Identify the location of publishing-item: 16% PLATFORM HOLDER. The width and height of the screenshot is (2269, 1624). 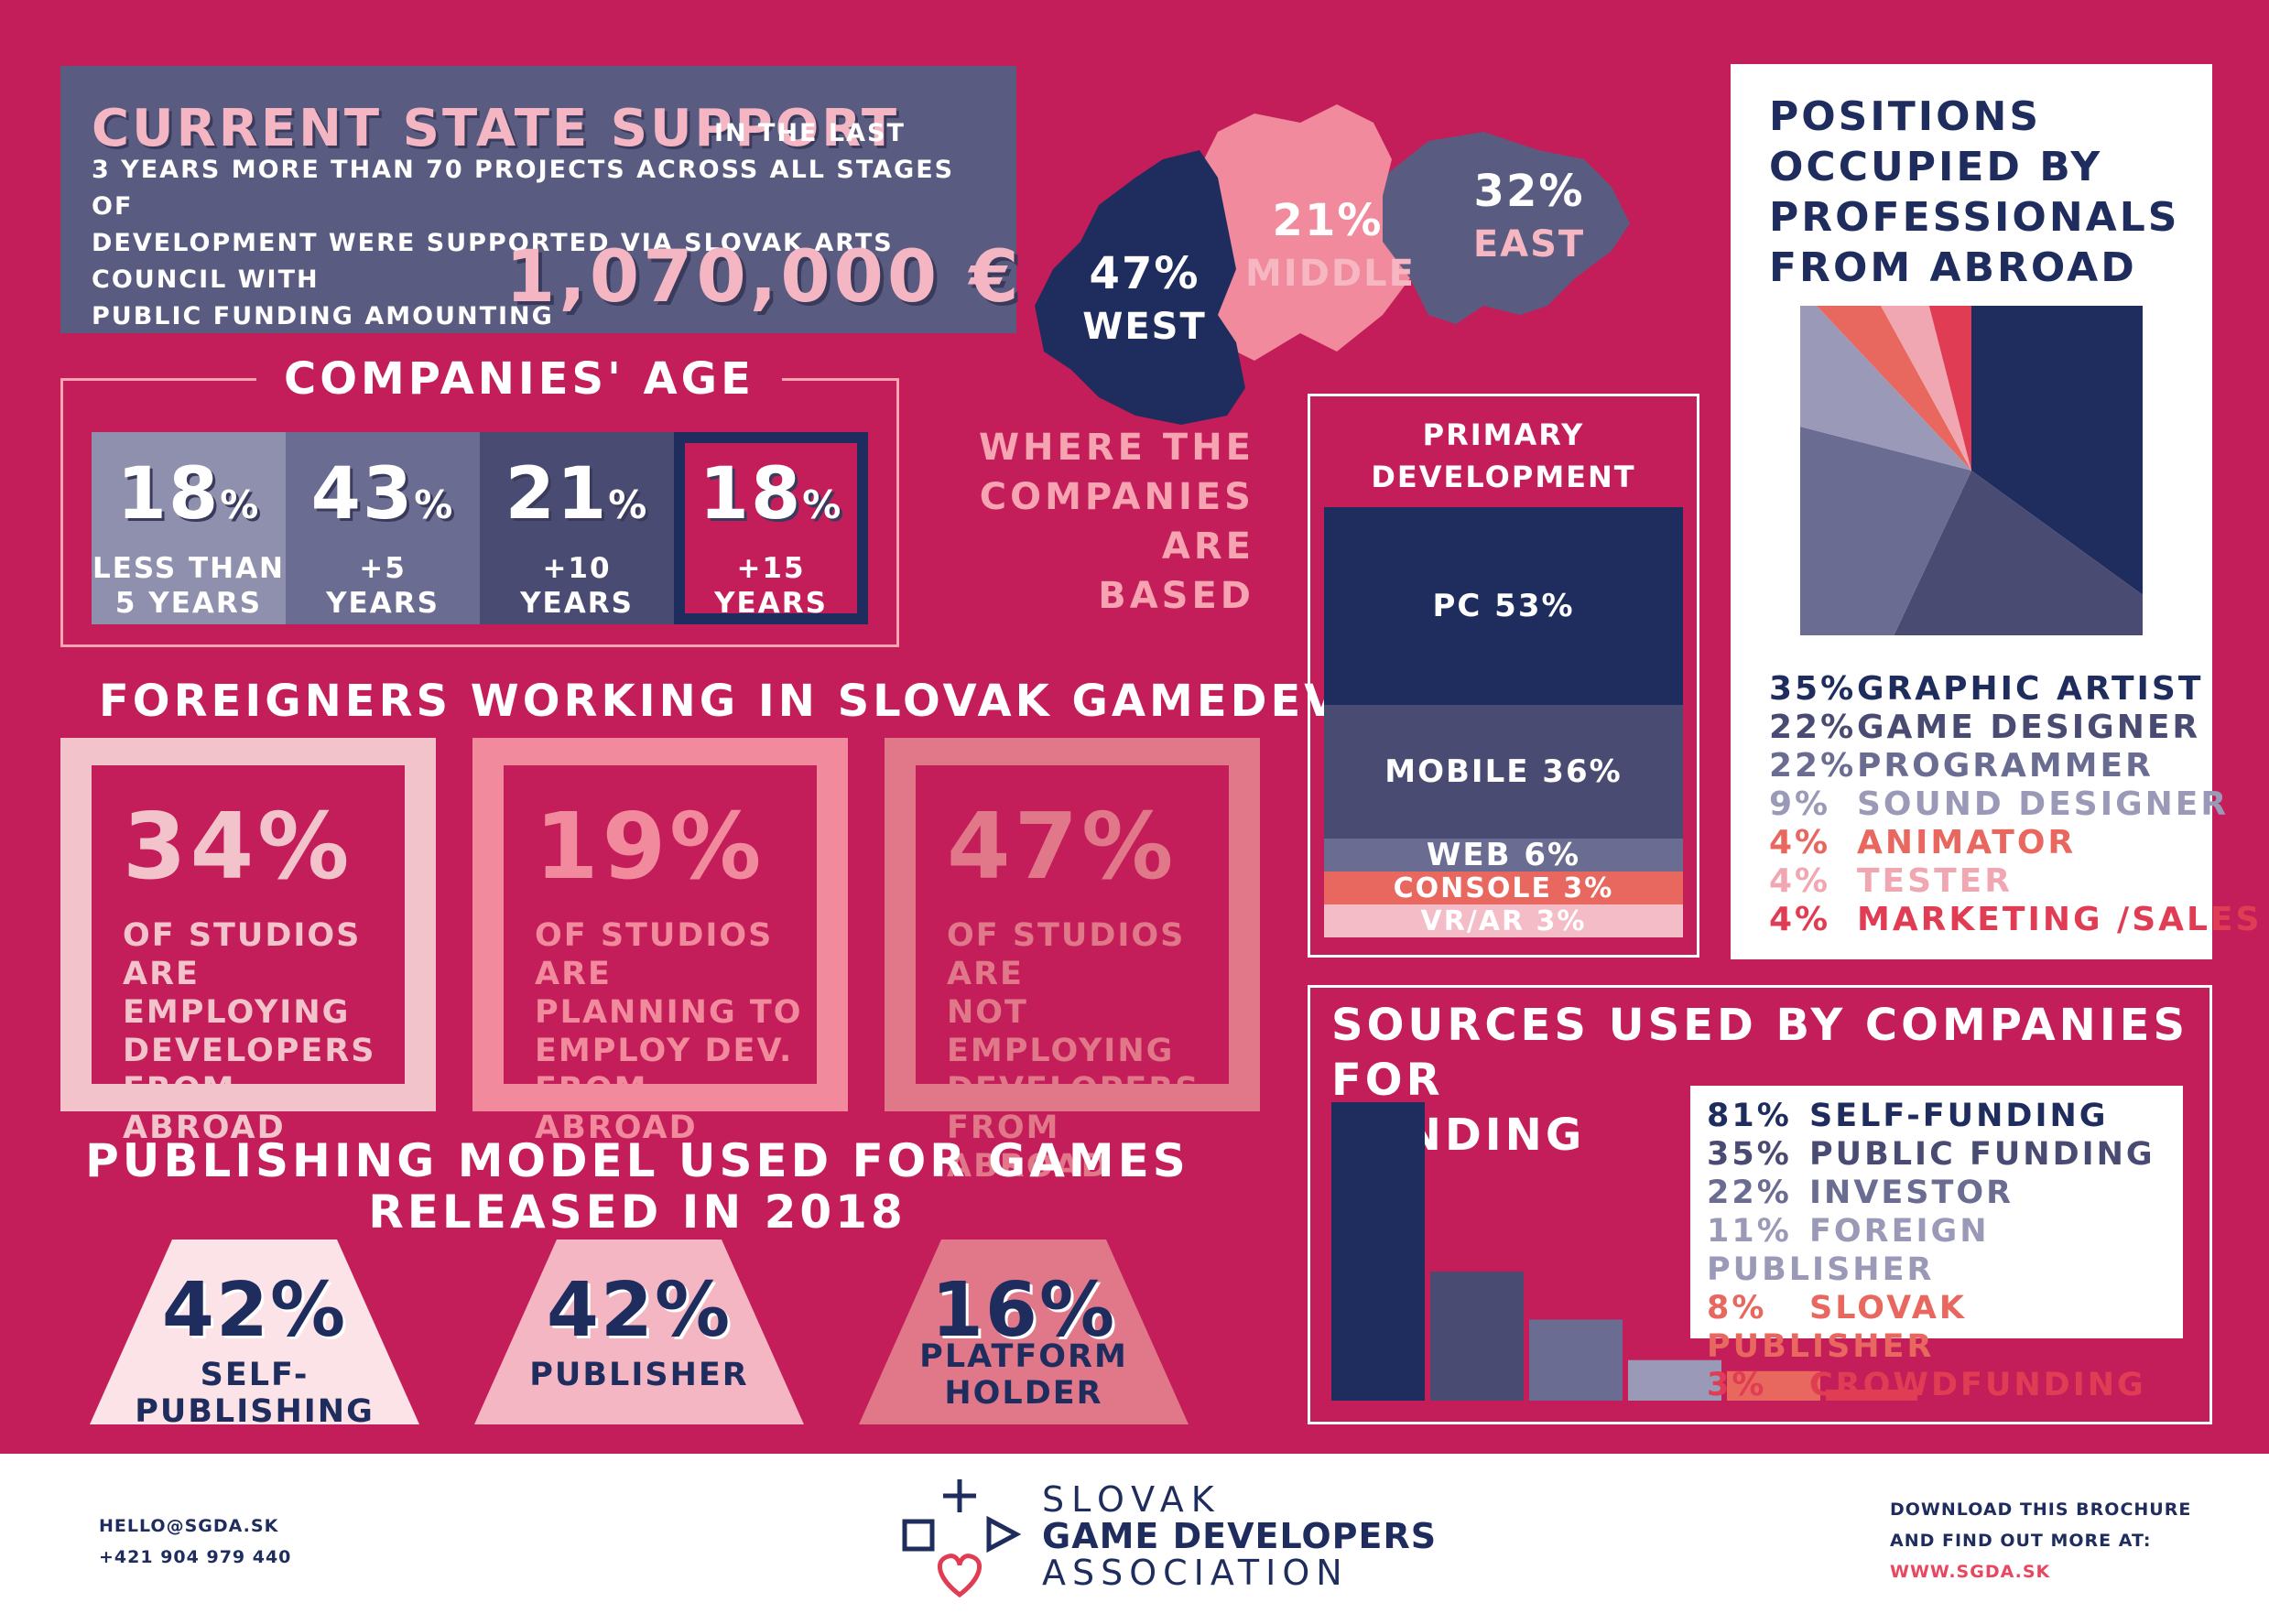
(1024, 1332).